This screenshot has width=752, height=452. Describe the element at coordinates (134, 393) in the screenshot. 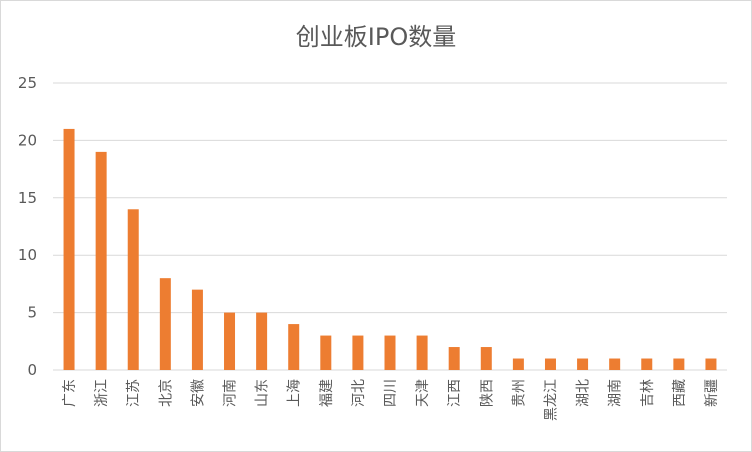

I see `x-category-label: 江苏` at that location.